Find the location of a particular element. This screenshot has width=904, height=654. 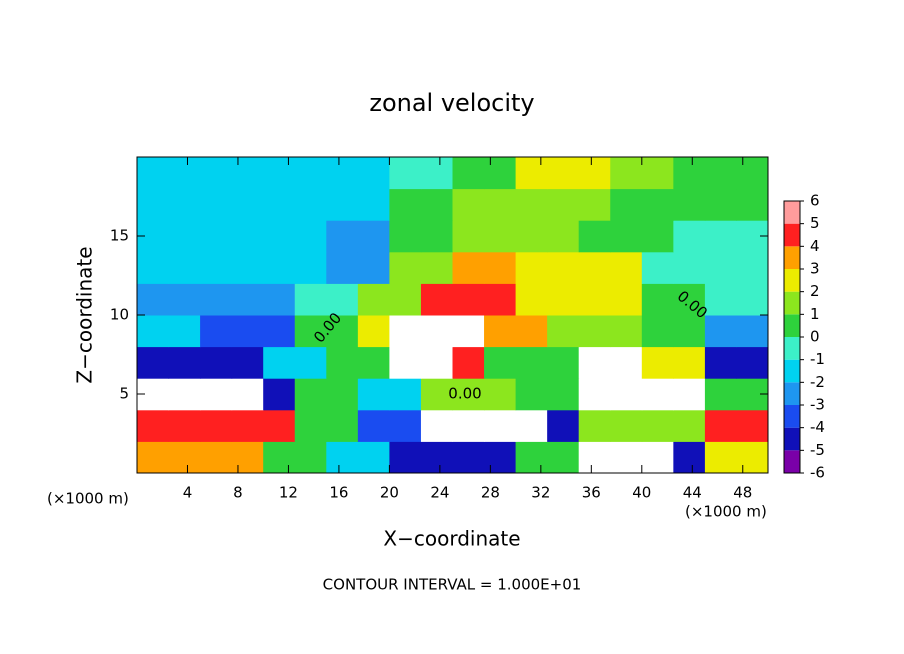

colorbar-label: -1 is located at coordinates (817, 359).